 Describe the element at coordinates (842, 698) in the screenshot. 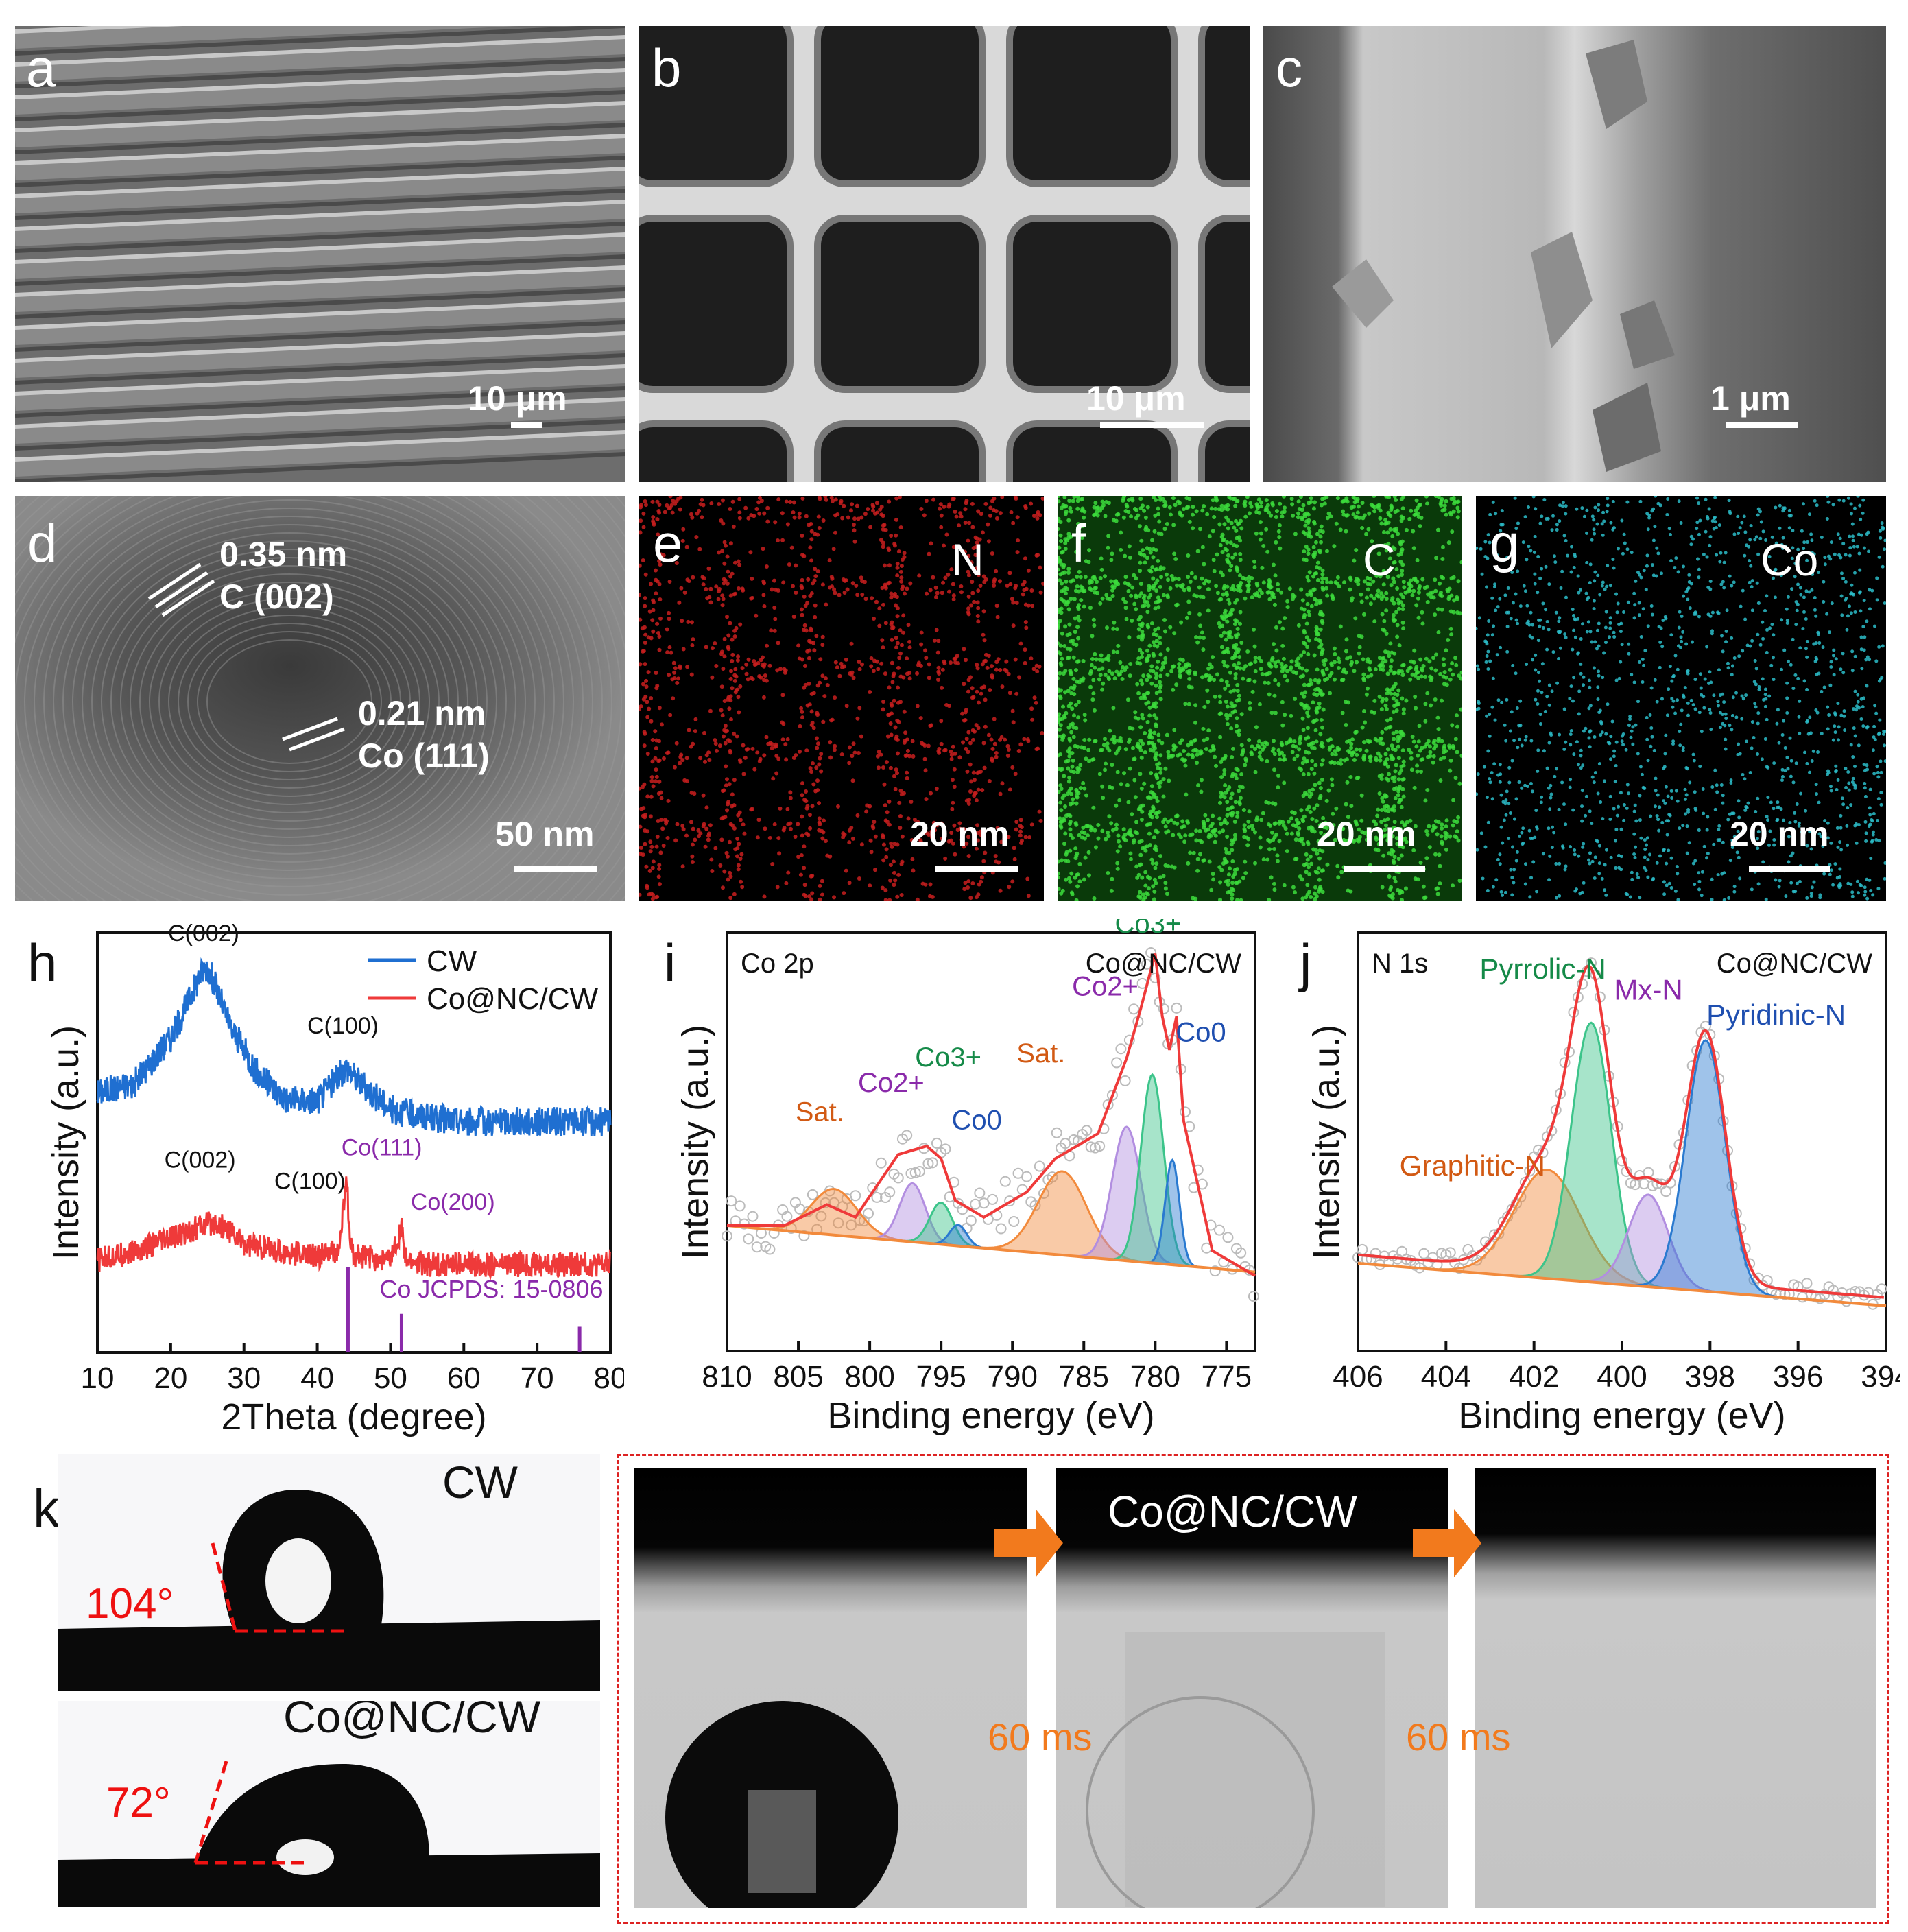

I see `panel-e-eds-map-n: e N 20 nm` at that location.